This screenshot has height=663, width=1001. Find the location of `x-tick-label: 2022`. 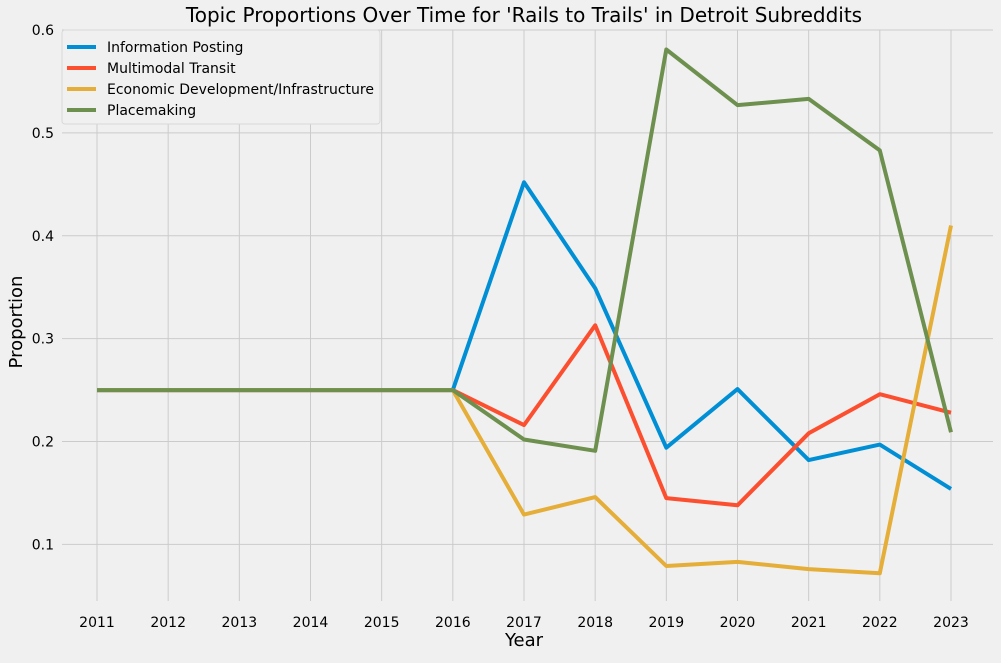

x-tick-label: 2022 is located at coordinates (880, 623).